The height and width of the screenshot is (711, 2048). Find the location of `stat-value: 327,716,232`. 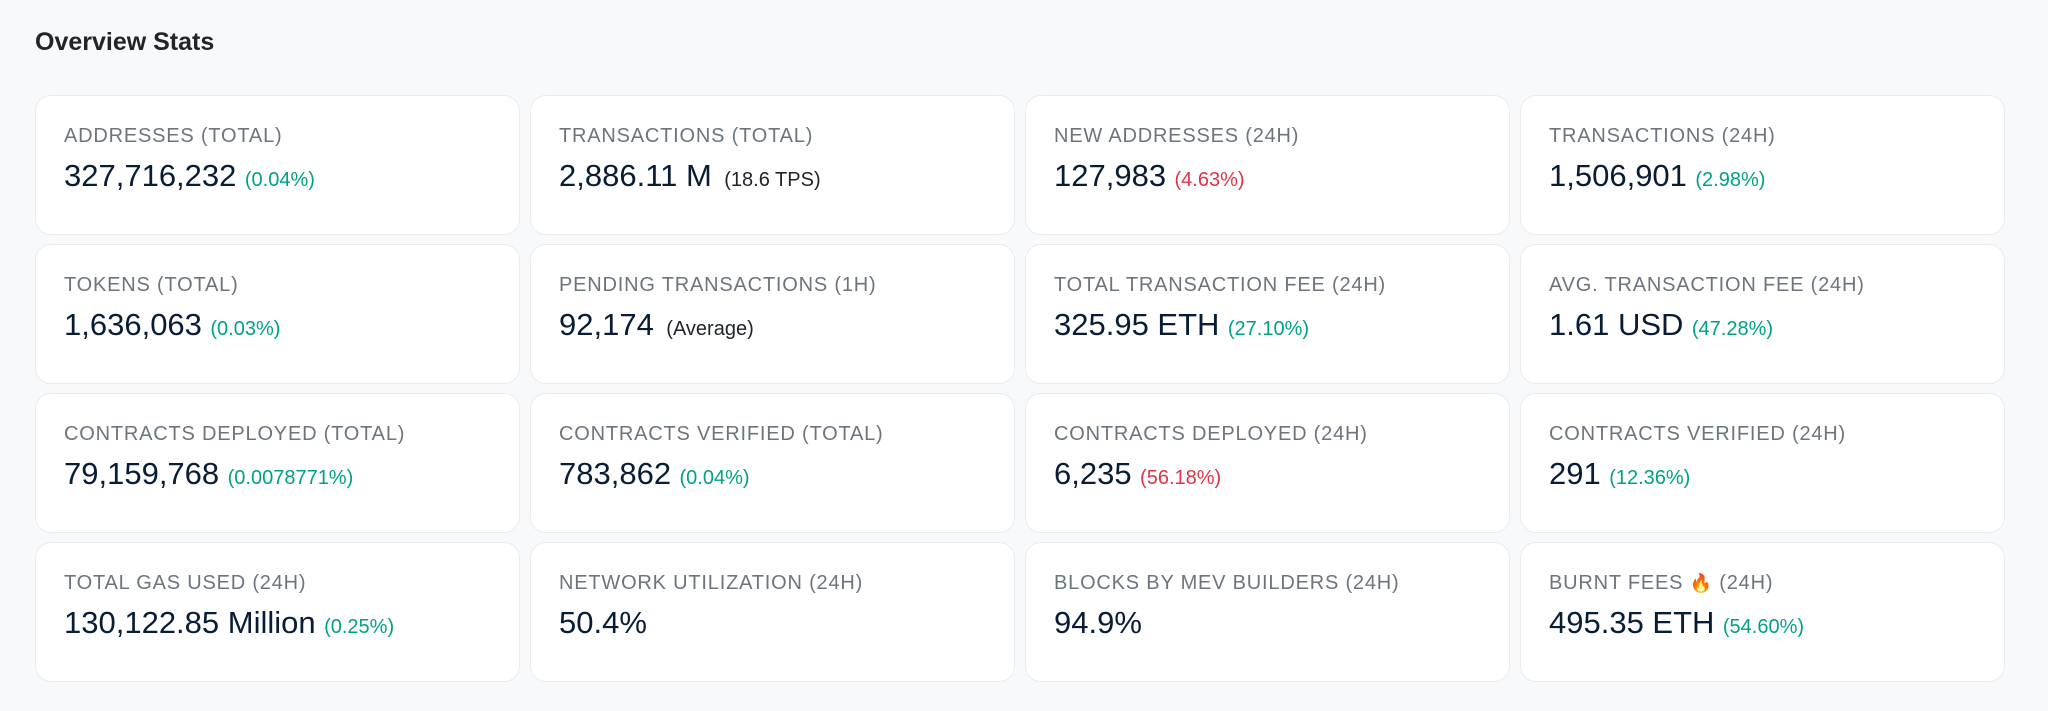

stat-value: 327,716,232 is located at coordinates (150, 175).